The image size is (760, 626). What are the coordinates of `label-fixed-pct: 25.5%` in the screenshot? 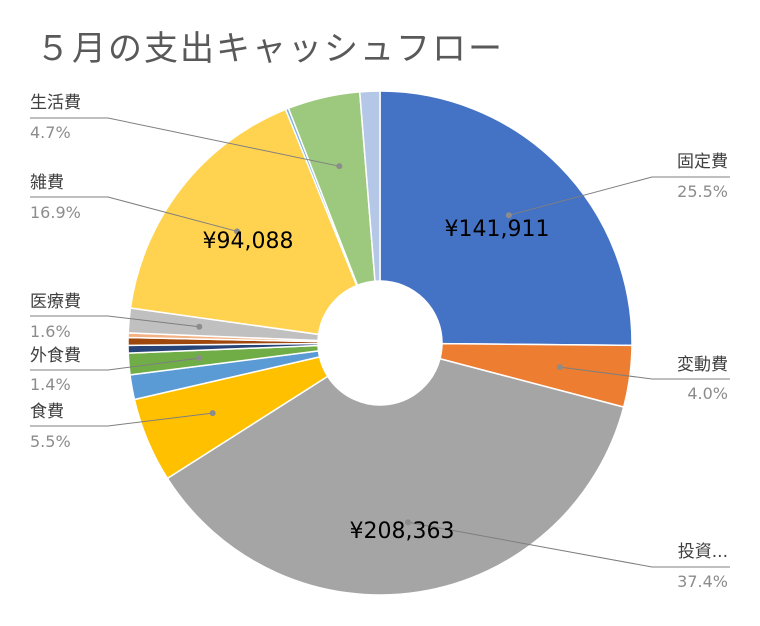 It's located at (702, 191).